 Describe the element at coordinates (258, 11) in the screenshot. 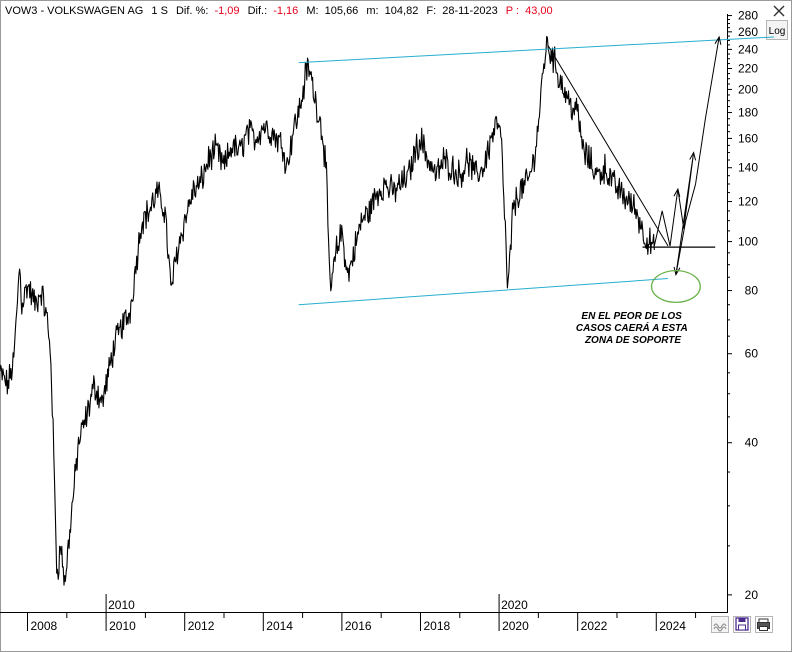

I see `change-label: Dif.:` at that location.